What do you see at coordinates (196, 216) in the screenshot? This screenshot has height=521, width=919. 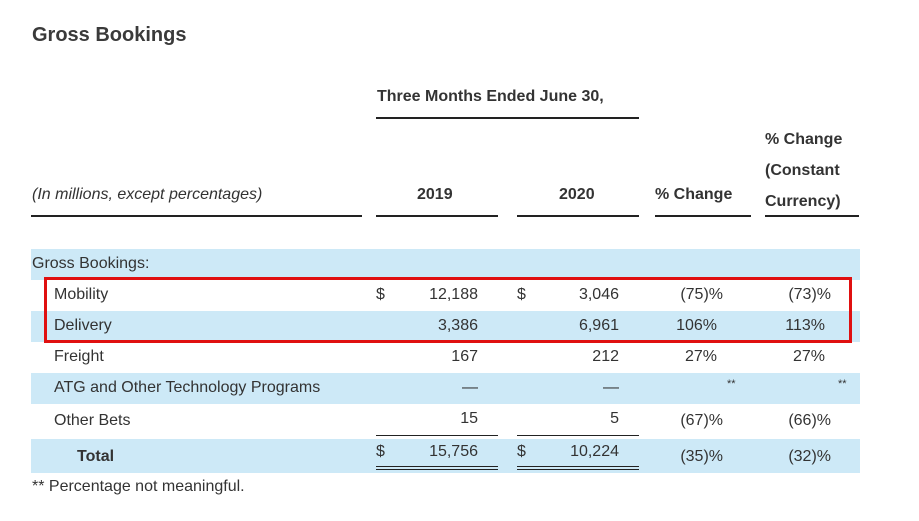 I see `units-rule` at bounding box center [196, 216].